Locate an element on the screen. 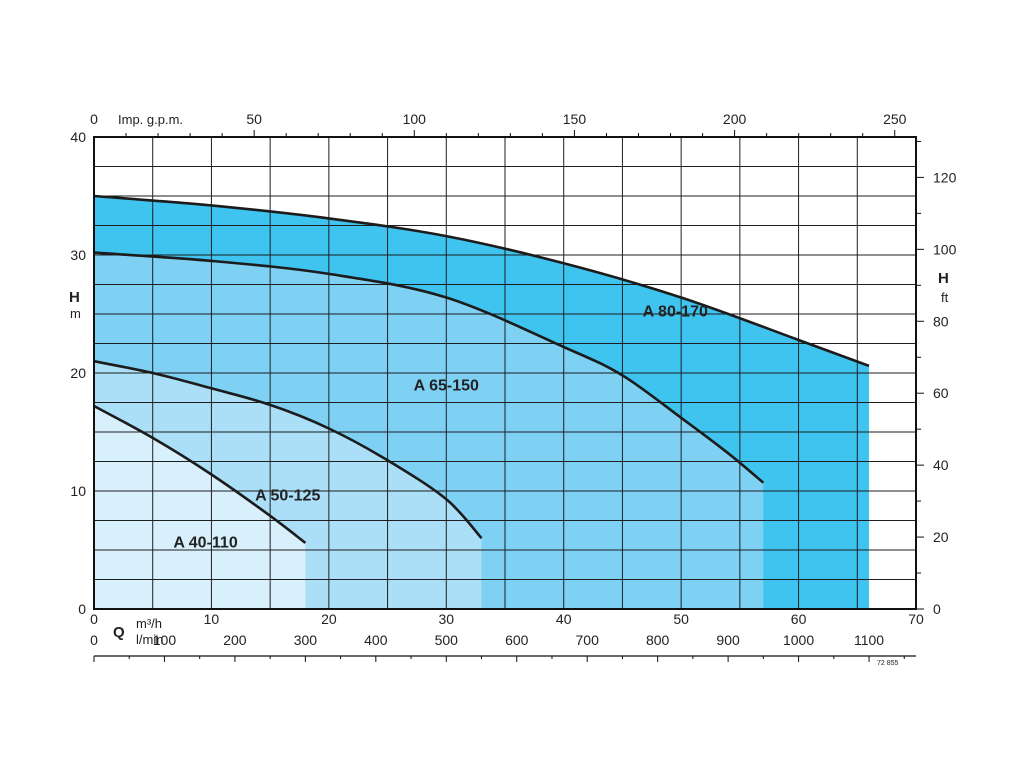  x-tick-label: 20 is located at coordinates (329, 619).